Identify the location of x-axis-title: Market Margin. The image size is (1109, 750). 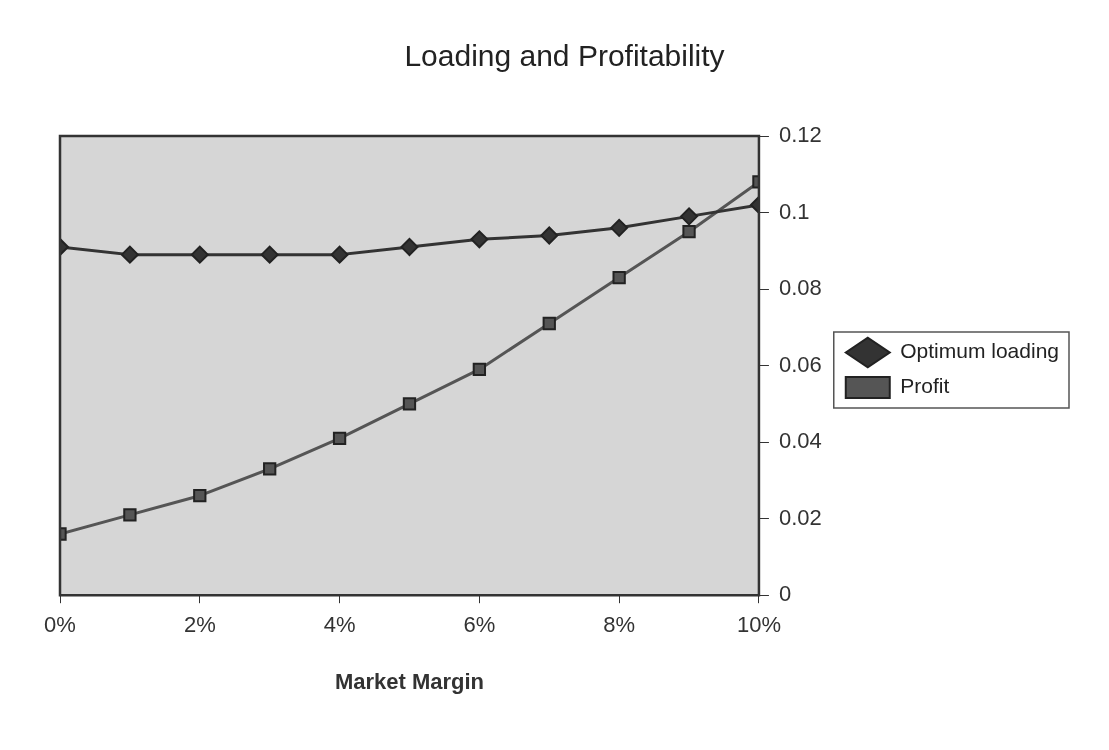
(409, 681).